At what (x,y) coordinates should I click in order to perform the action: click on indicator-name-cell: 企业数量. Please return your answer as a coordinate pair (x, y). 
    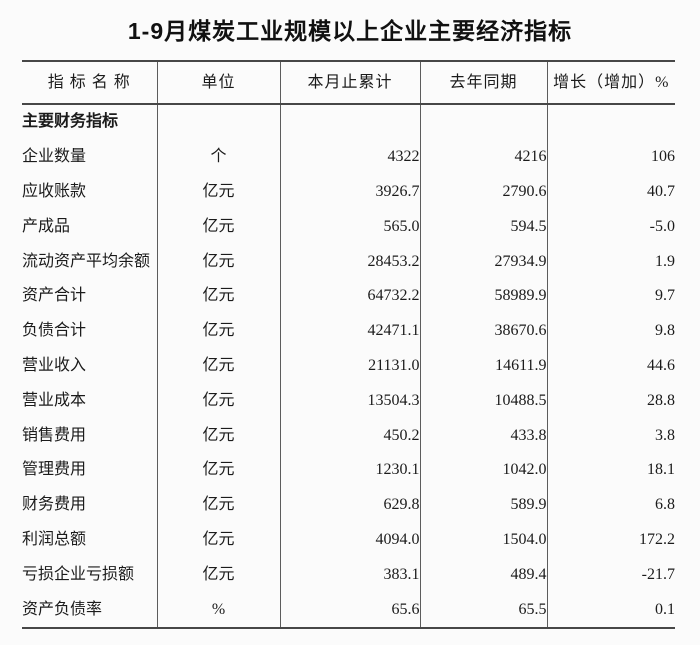
    Looking at the image, I should click on (54, 157).